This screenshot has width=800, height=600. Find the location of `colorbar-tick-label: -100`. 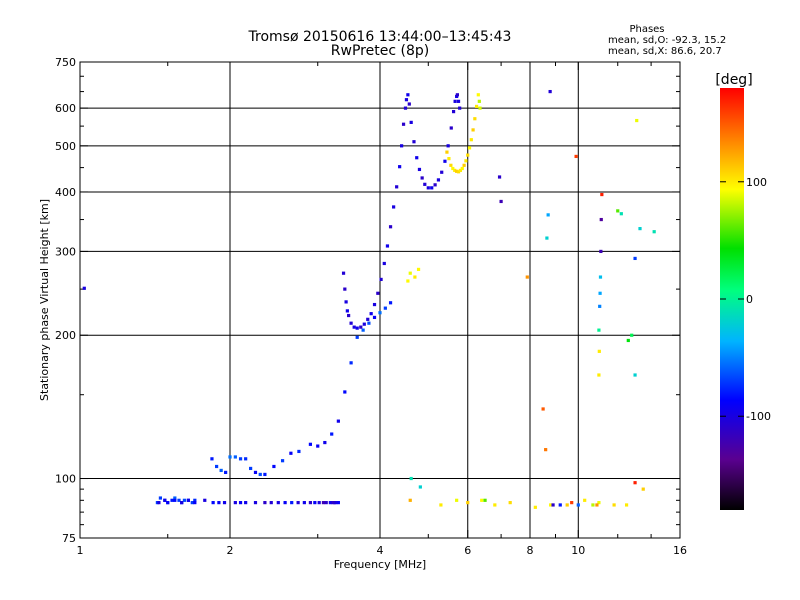

colorbar-tick-label: -100 is located at coordinates (758, 416).